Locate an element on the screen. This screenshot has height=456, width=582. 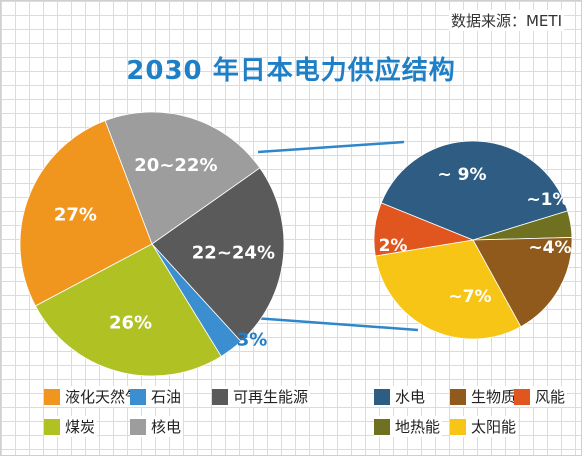
renewable-pie-label-1: ~1% is located at coordinates (547, 200).